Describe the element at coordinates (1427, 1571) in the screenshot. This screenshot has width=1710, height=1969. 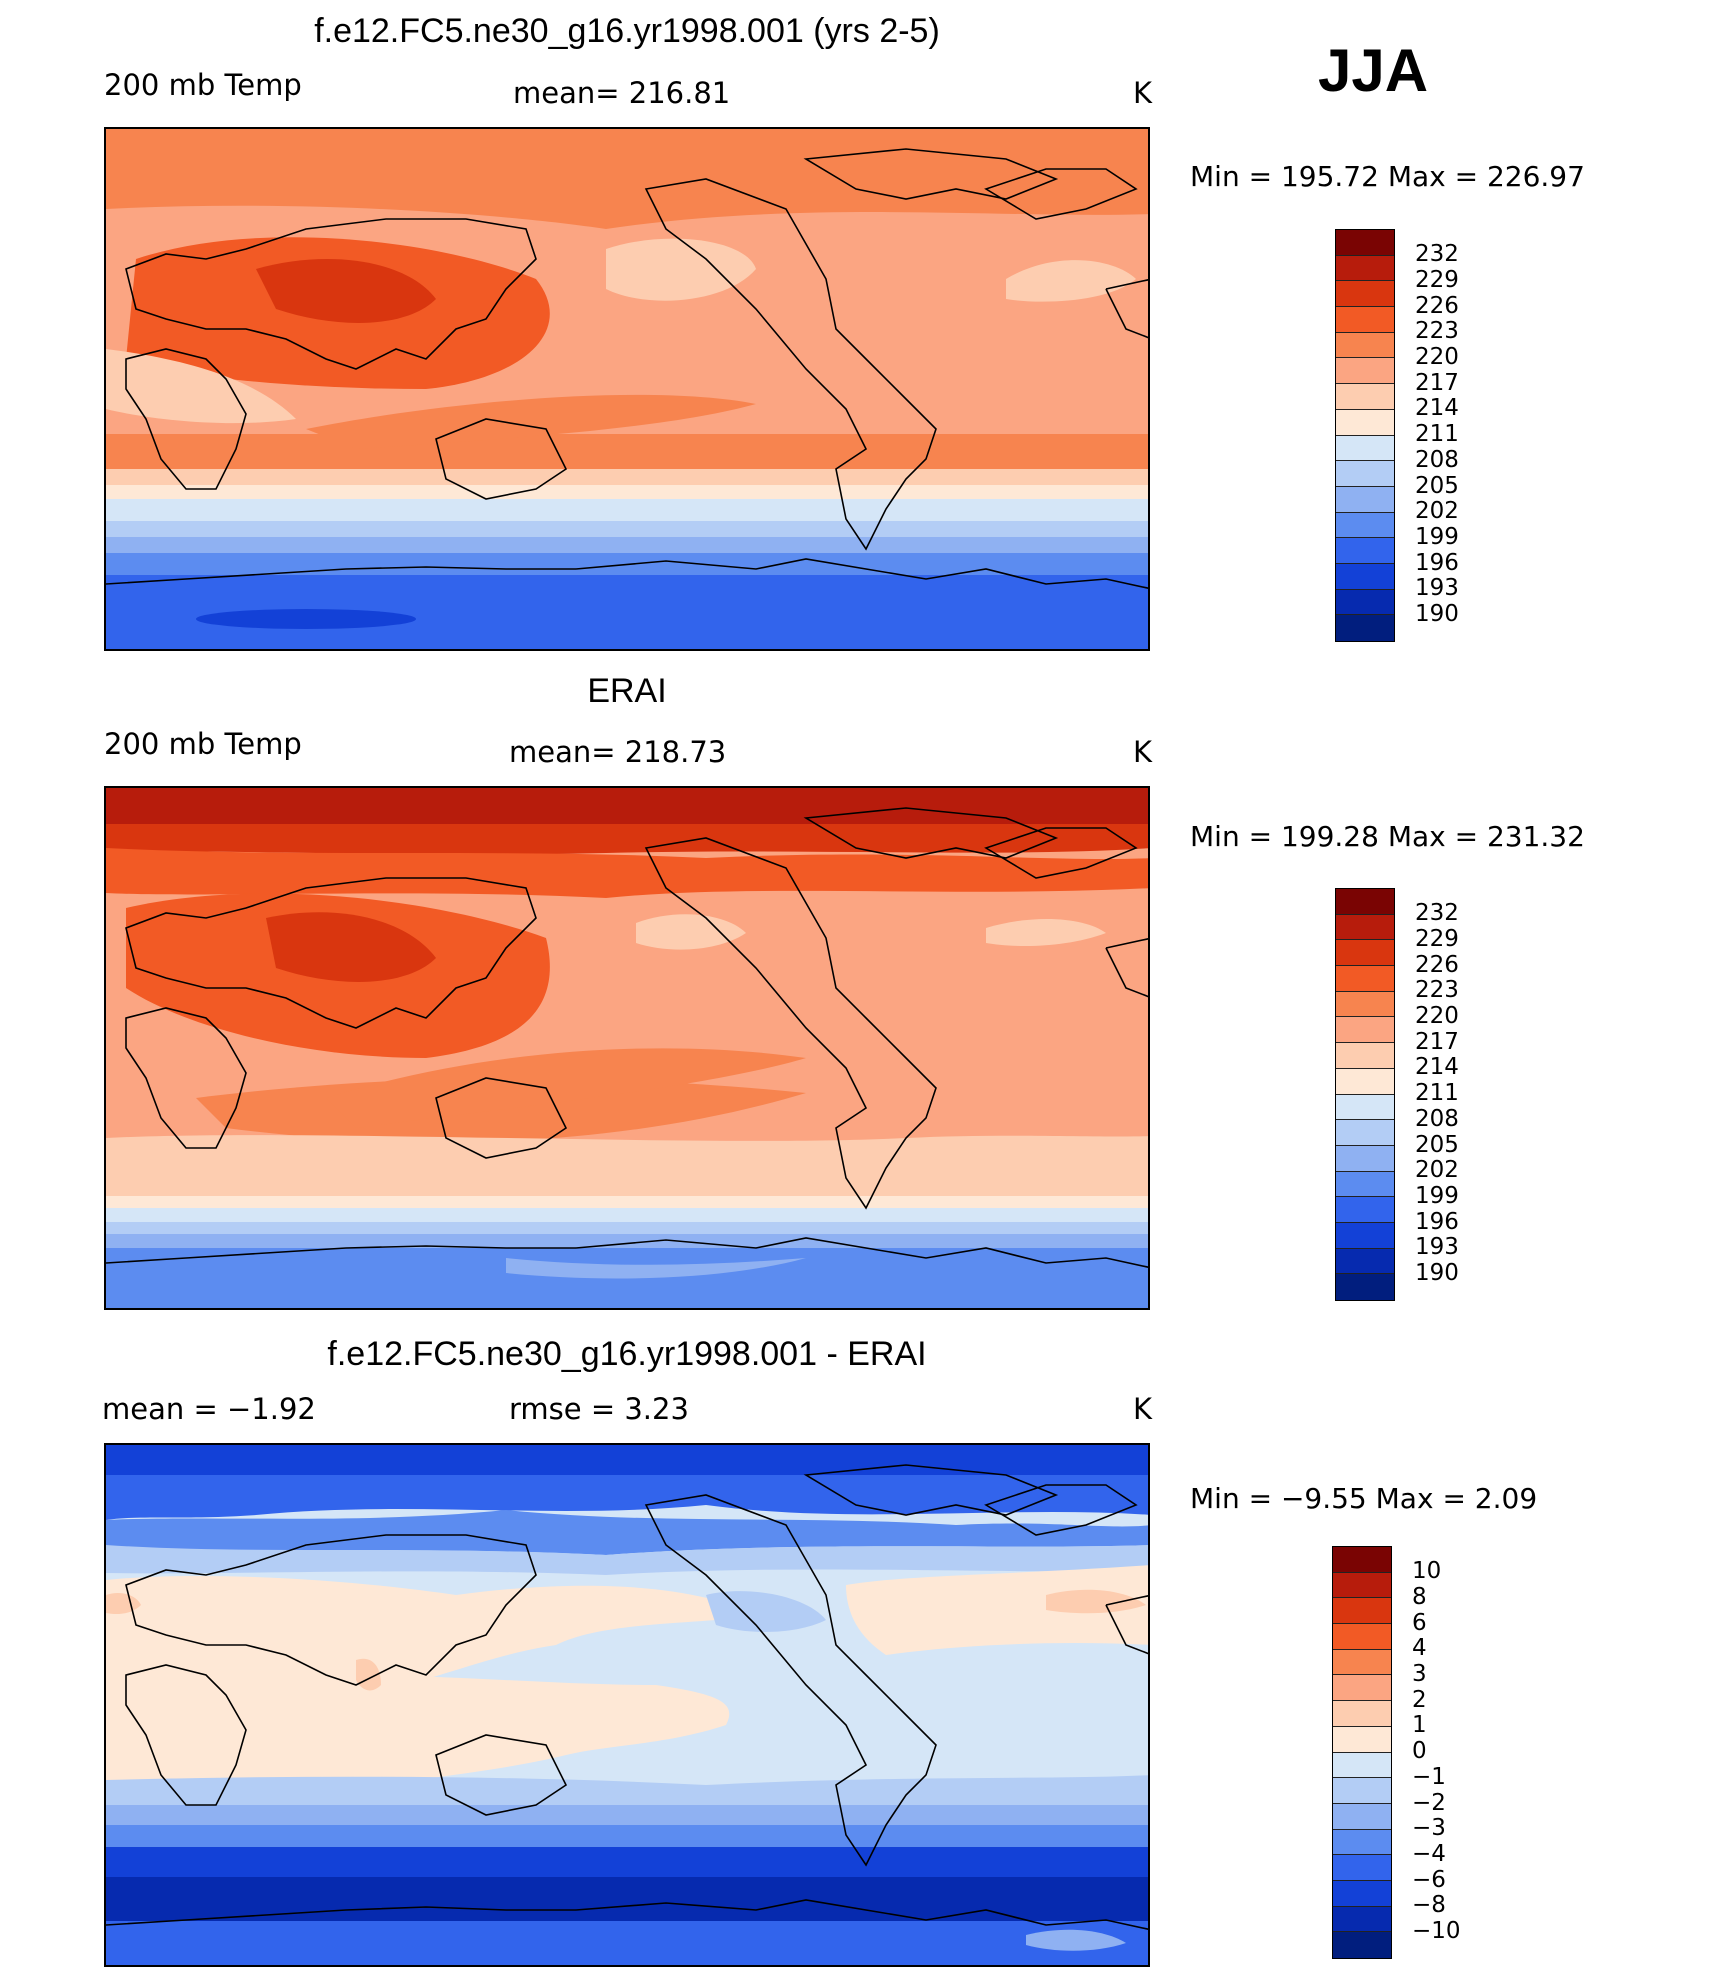
I see `colorbar-tick: 10` at that location.